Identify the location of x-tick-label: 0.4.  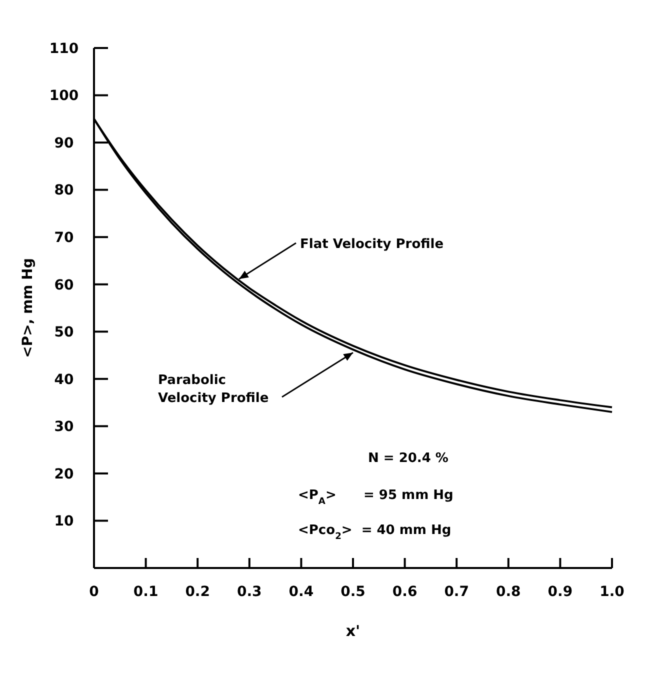
(301, 592).